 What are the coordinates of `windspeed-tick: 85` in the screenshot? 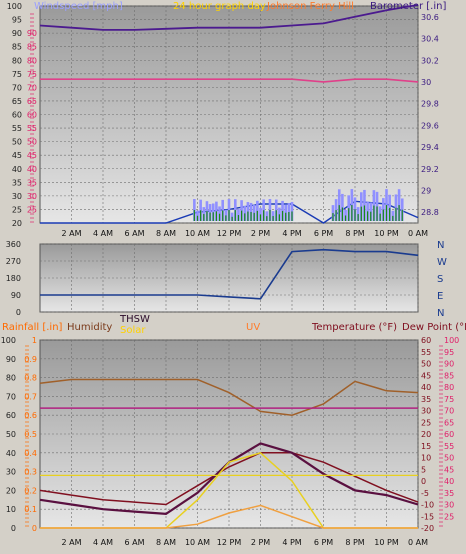 It's located at (17, 47).